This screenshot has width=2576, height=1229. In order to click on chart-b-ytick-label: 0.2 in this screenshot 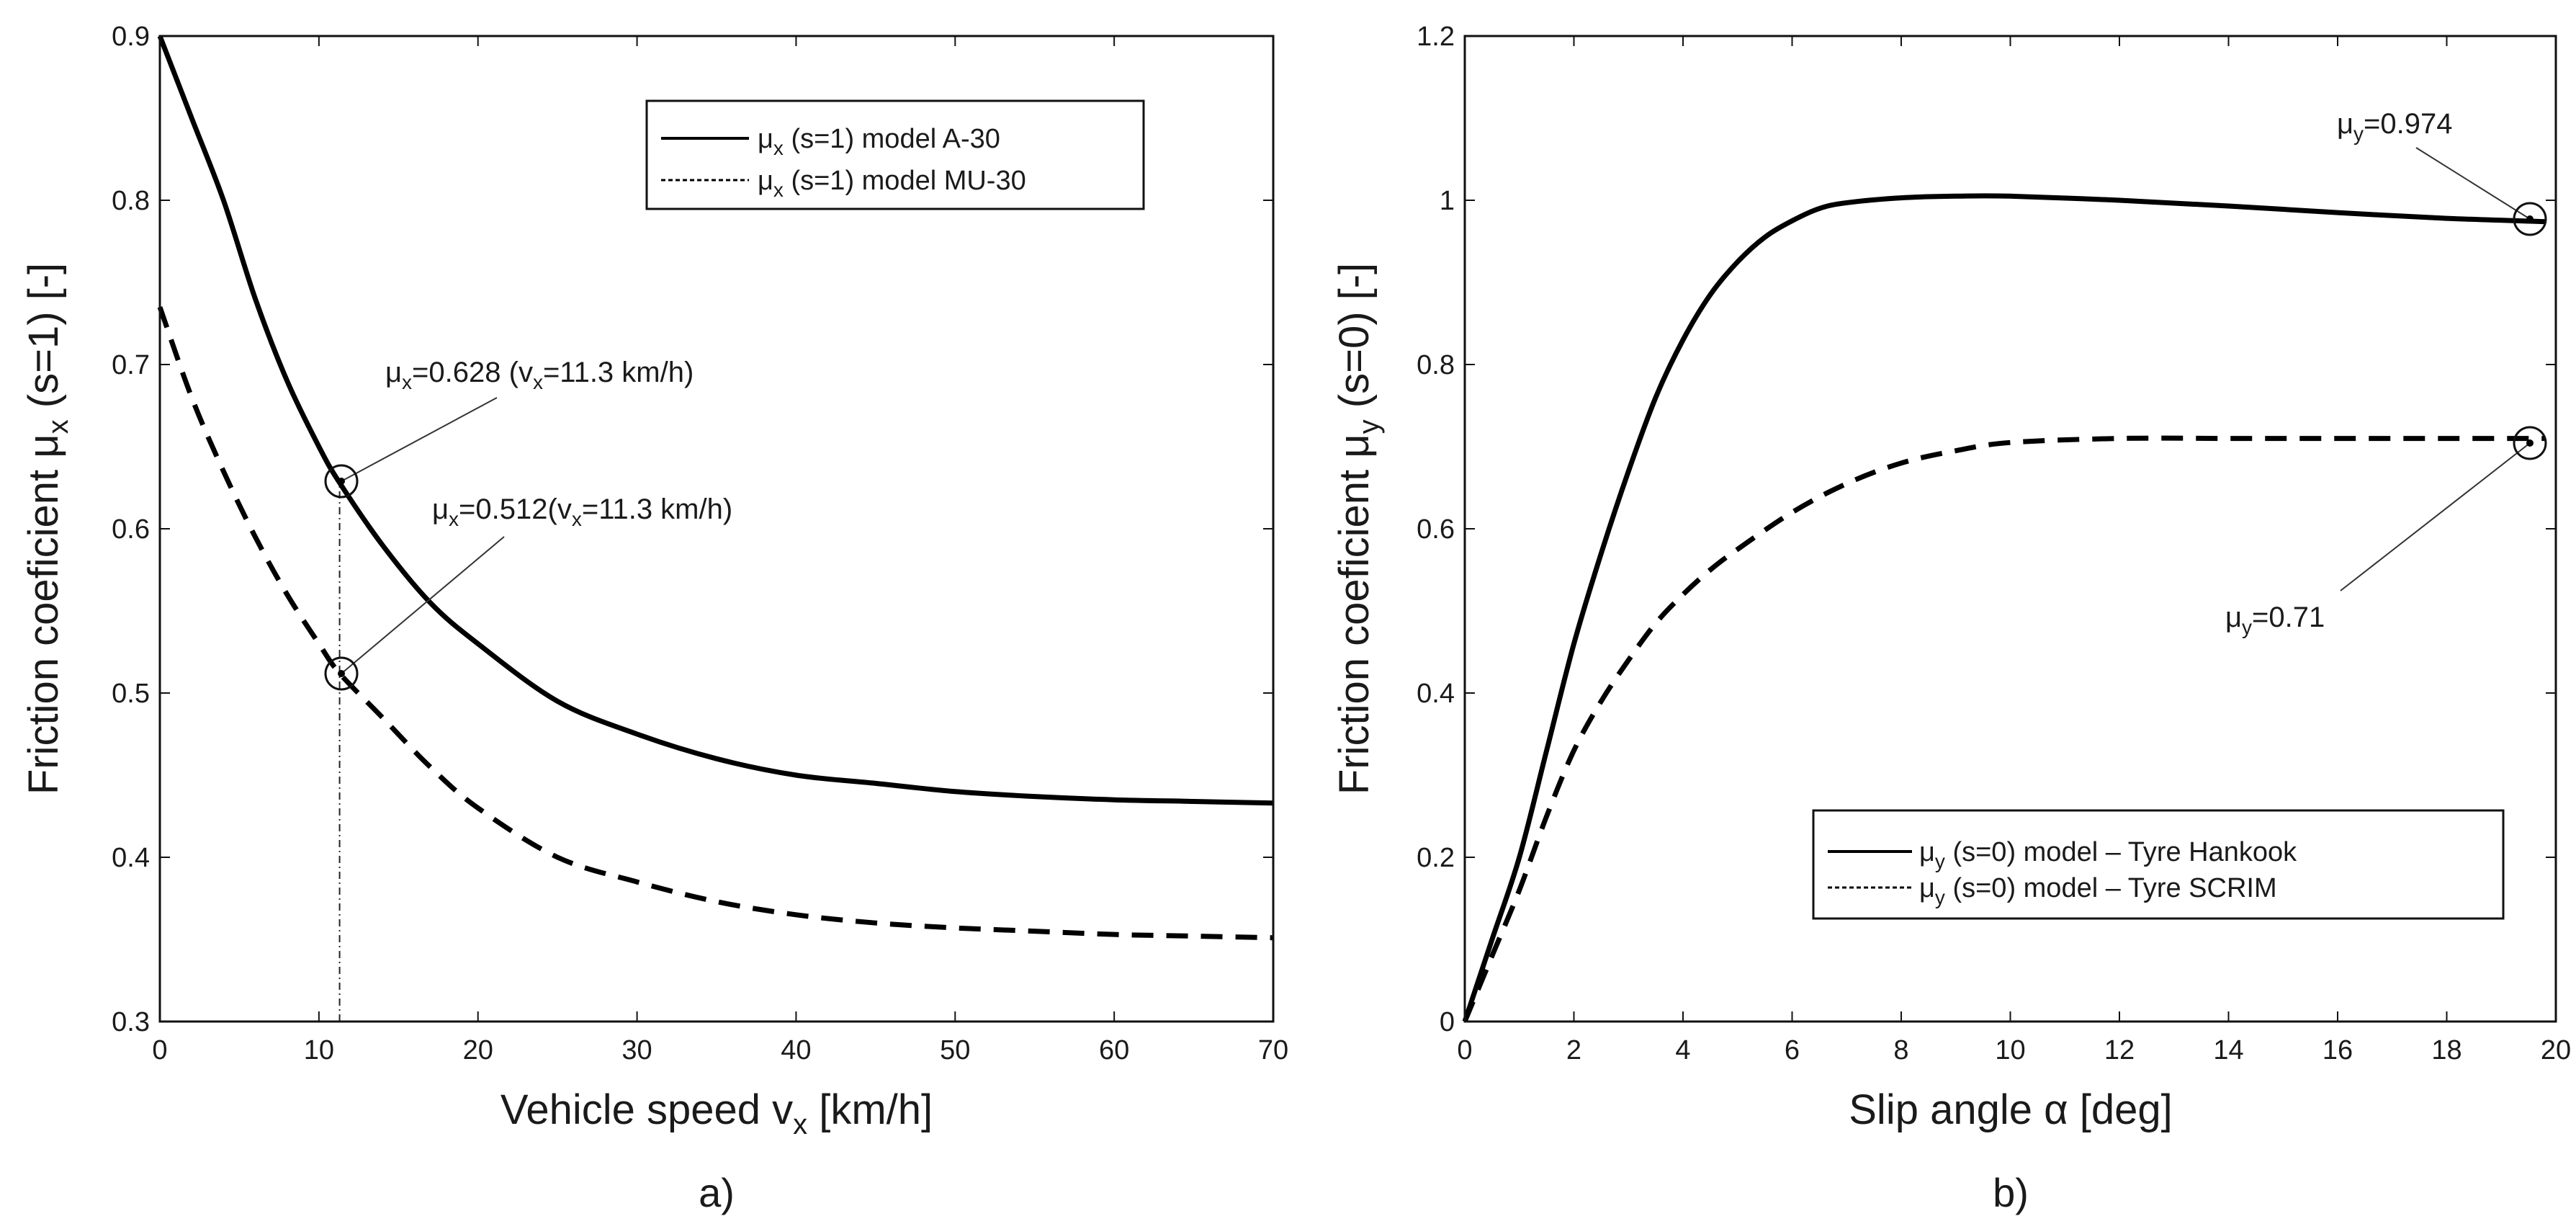, I will do `click(1436, 858)`.